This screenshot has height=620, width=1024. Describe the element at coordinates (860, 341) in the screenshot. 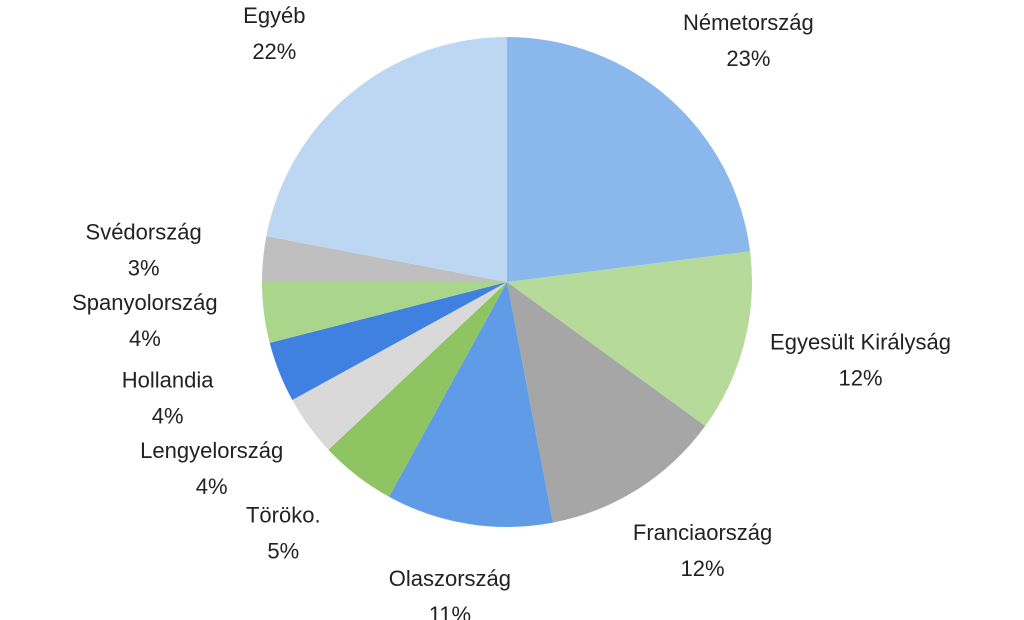

I see `slice-label: Egyesült Királyság` at that location.